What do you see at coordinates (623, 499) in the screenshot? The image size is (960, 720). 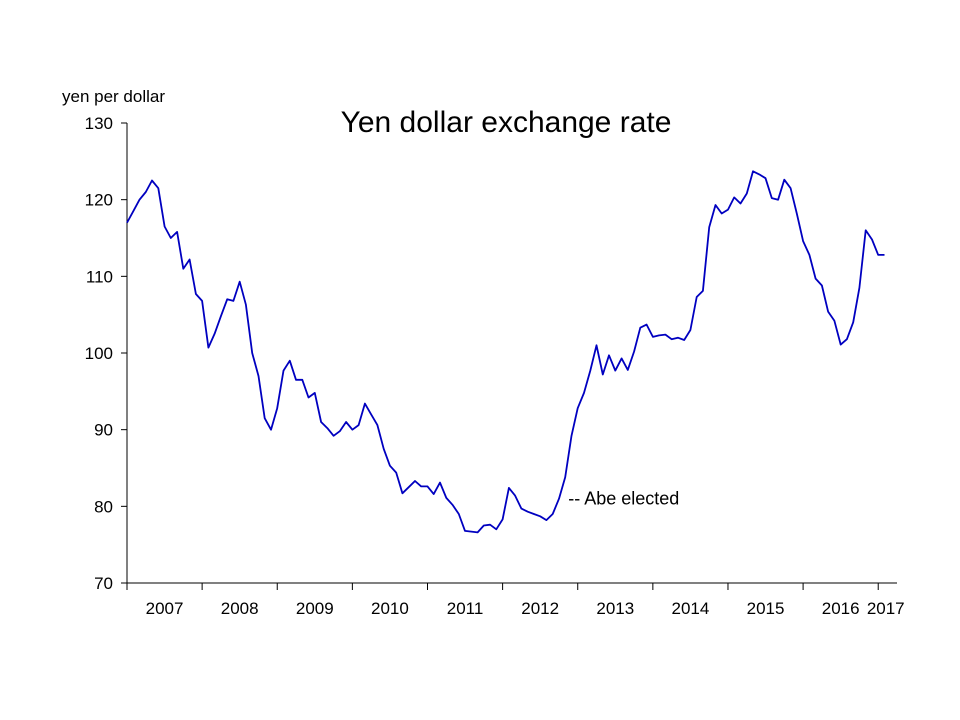 I see `annotation-abe-elected: -- Abe elected` at bounding box center [623, 499].